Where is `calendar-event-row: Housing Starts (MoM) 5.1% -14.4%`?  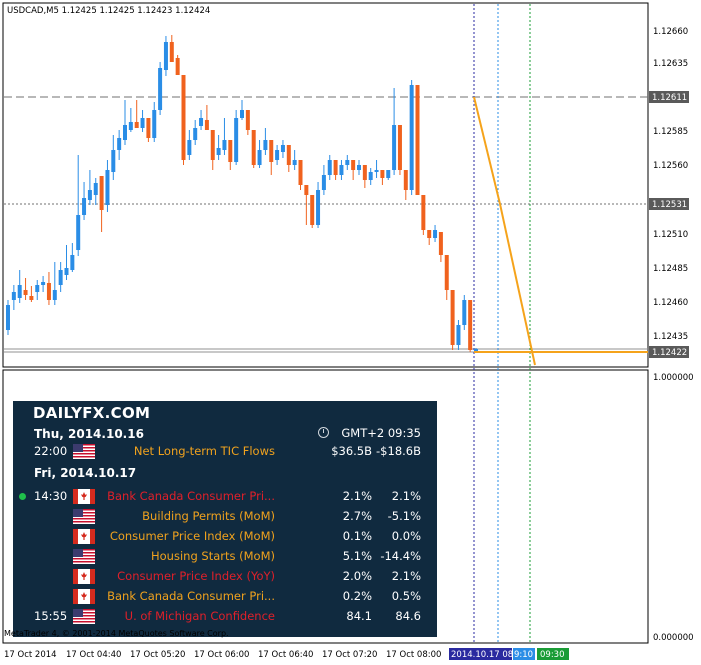
calendar-event-row: Housing Starts (MoM) 5.1% -14.4% is located at coordinates (225, 557).